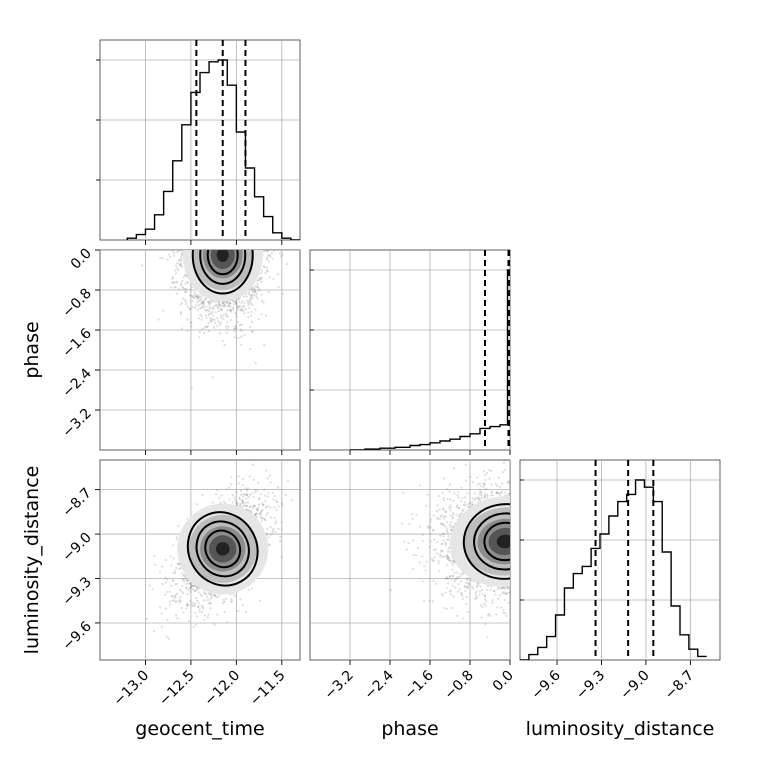 This screenshot has width=760, height=760. I want to click on contour-lines, so click(222, 272).